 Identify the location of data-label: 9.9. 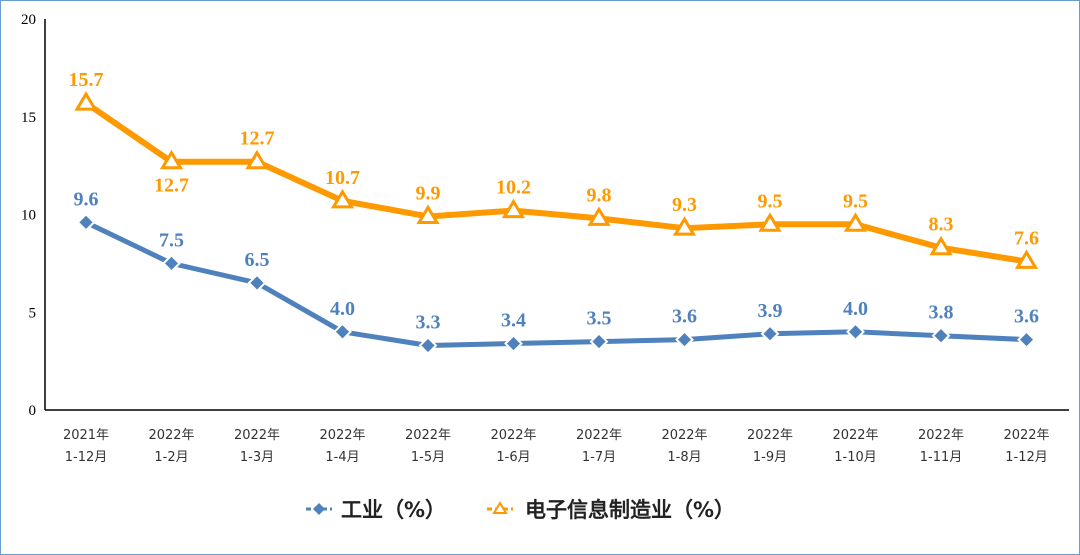
(428, 193).